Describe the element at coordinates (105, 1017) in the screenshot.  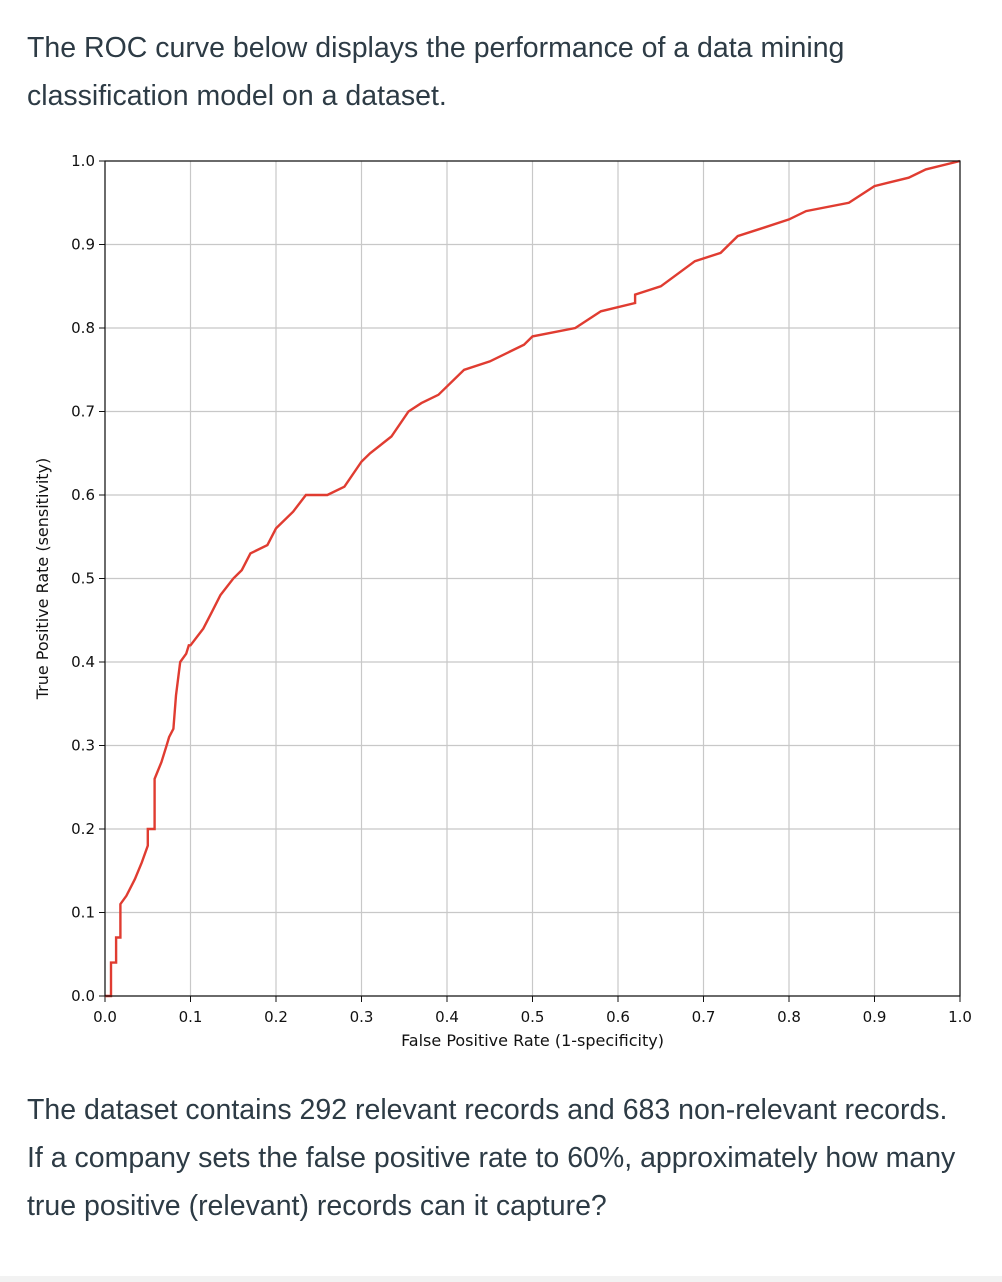
I see `x-tick-label: 0.0` at that location.